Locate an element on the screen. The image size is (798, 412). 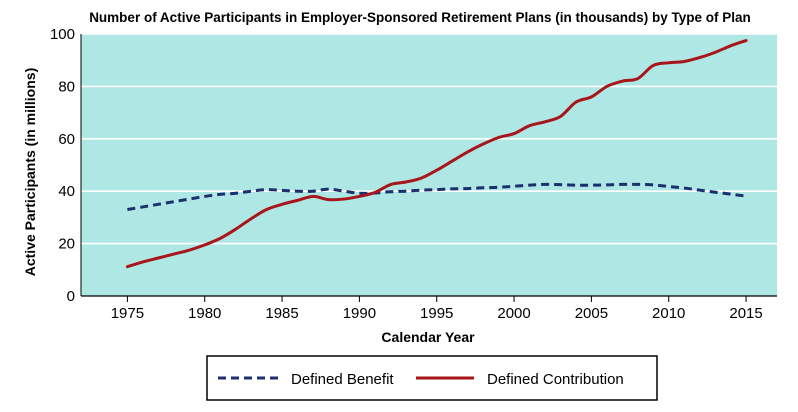
x-tick-label: 1985 is located at coordinates (281, 313).